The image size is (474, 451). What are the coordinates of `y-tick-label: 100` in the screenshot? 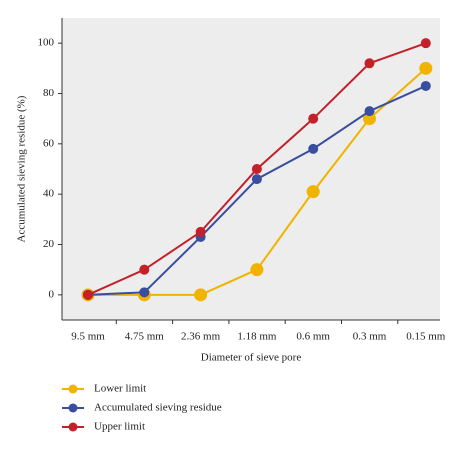 It's located at (46, 43).